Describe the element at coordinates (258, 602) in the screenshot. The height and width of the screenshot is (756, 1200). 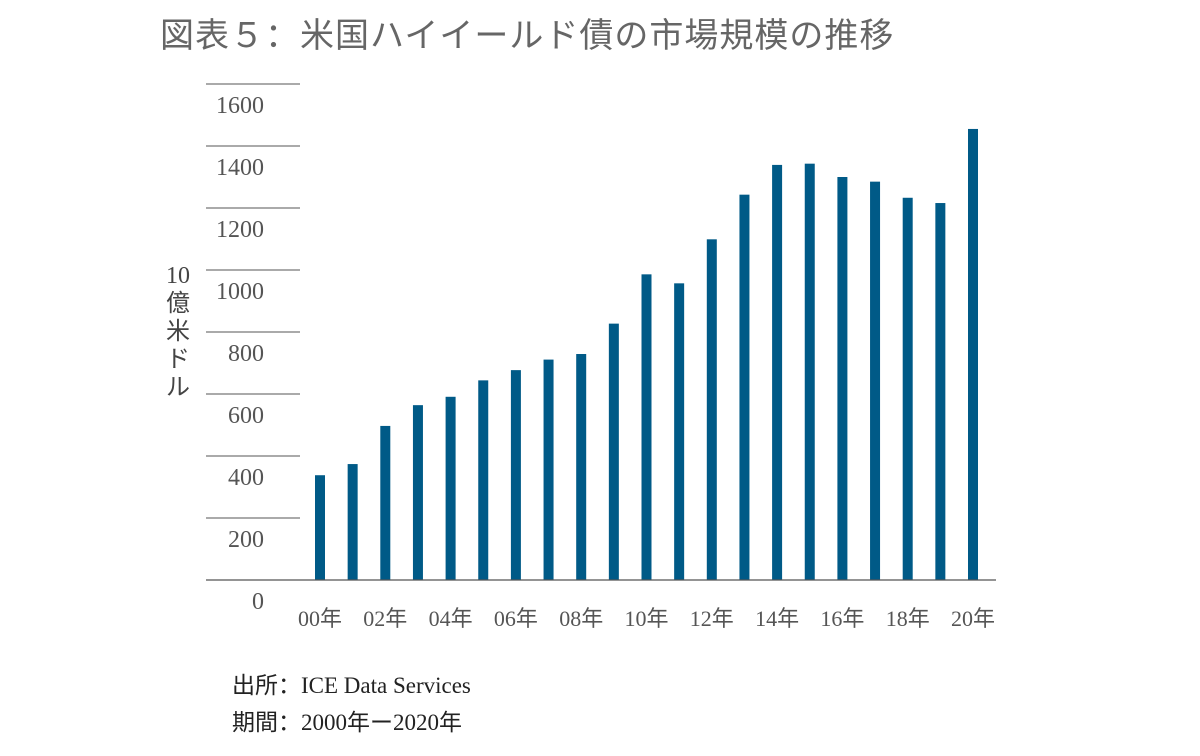
I see `y-tick-label: 0` at that location.